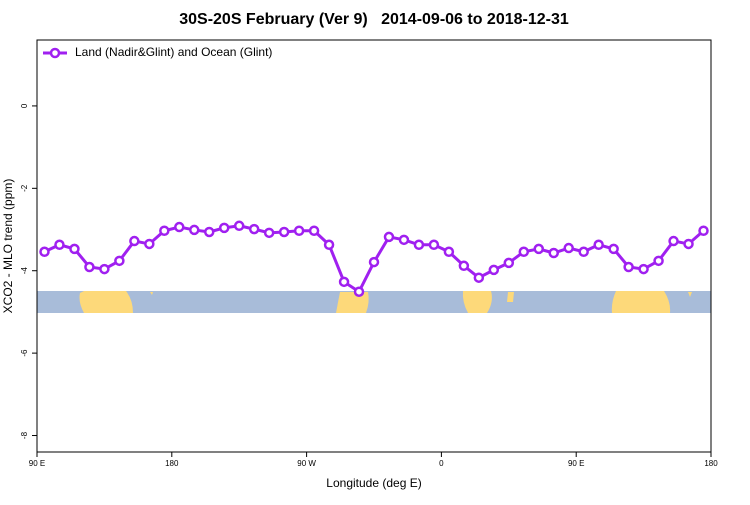  Describe the element at coordinates (24, 271) in the screenshot. I see `y-tick-label: -4` at that location.